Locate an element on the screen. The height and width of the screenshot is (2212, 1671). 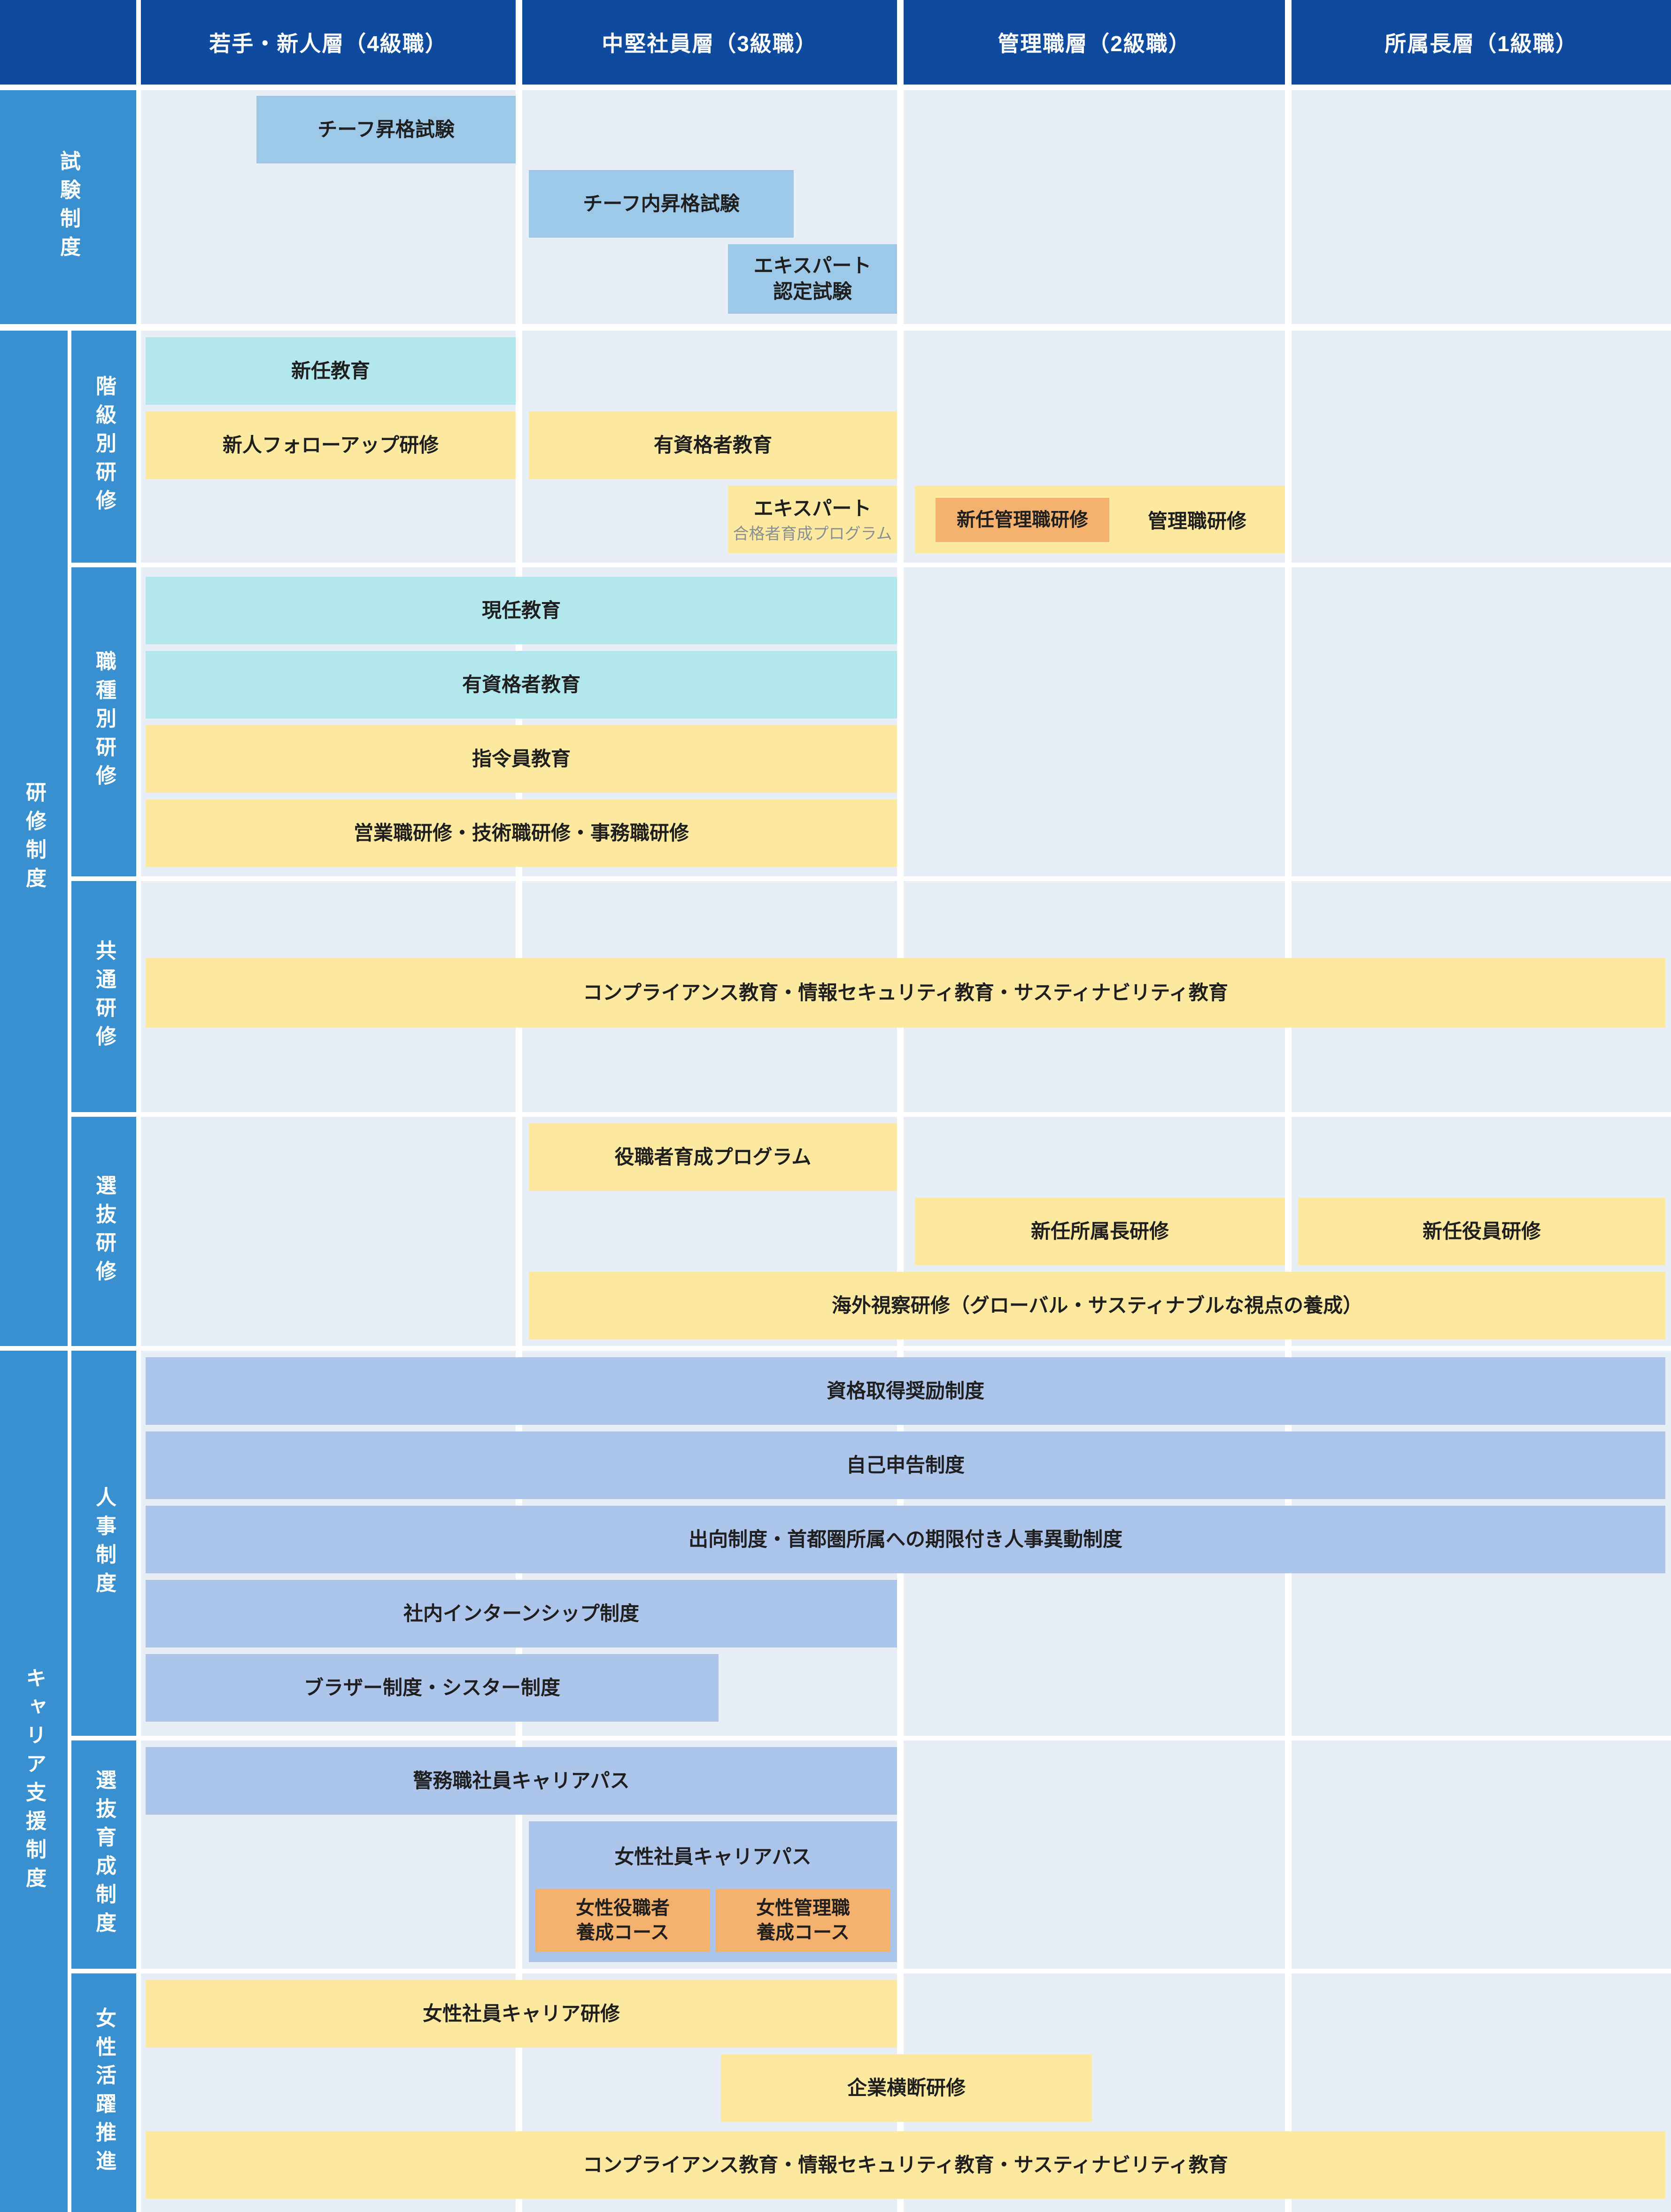
bar-security-staff-career-path: 警務職社員キャリアパス is located at coordinates (522, 1781).